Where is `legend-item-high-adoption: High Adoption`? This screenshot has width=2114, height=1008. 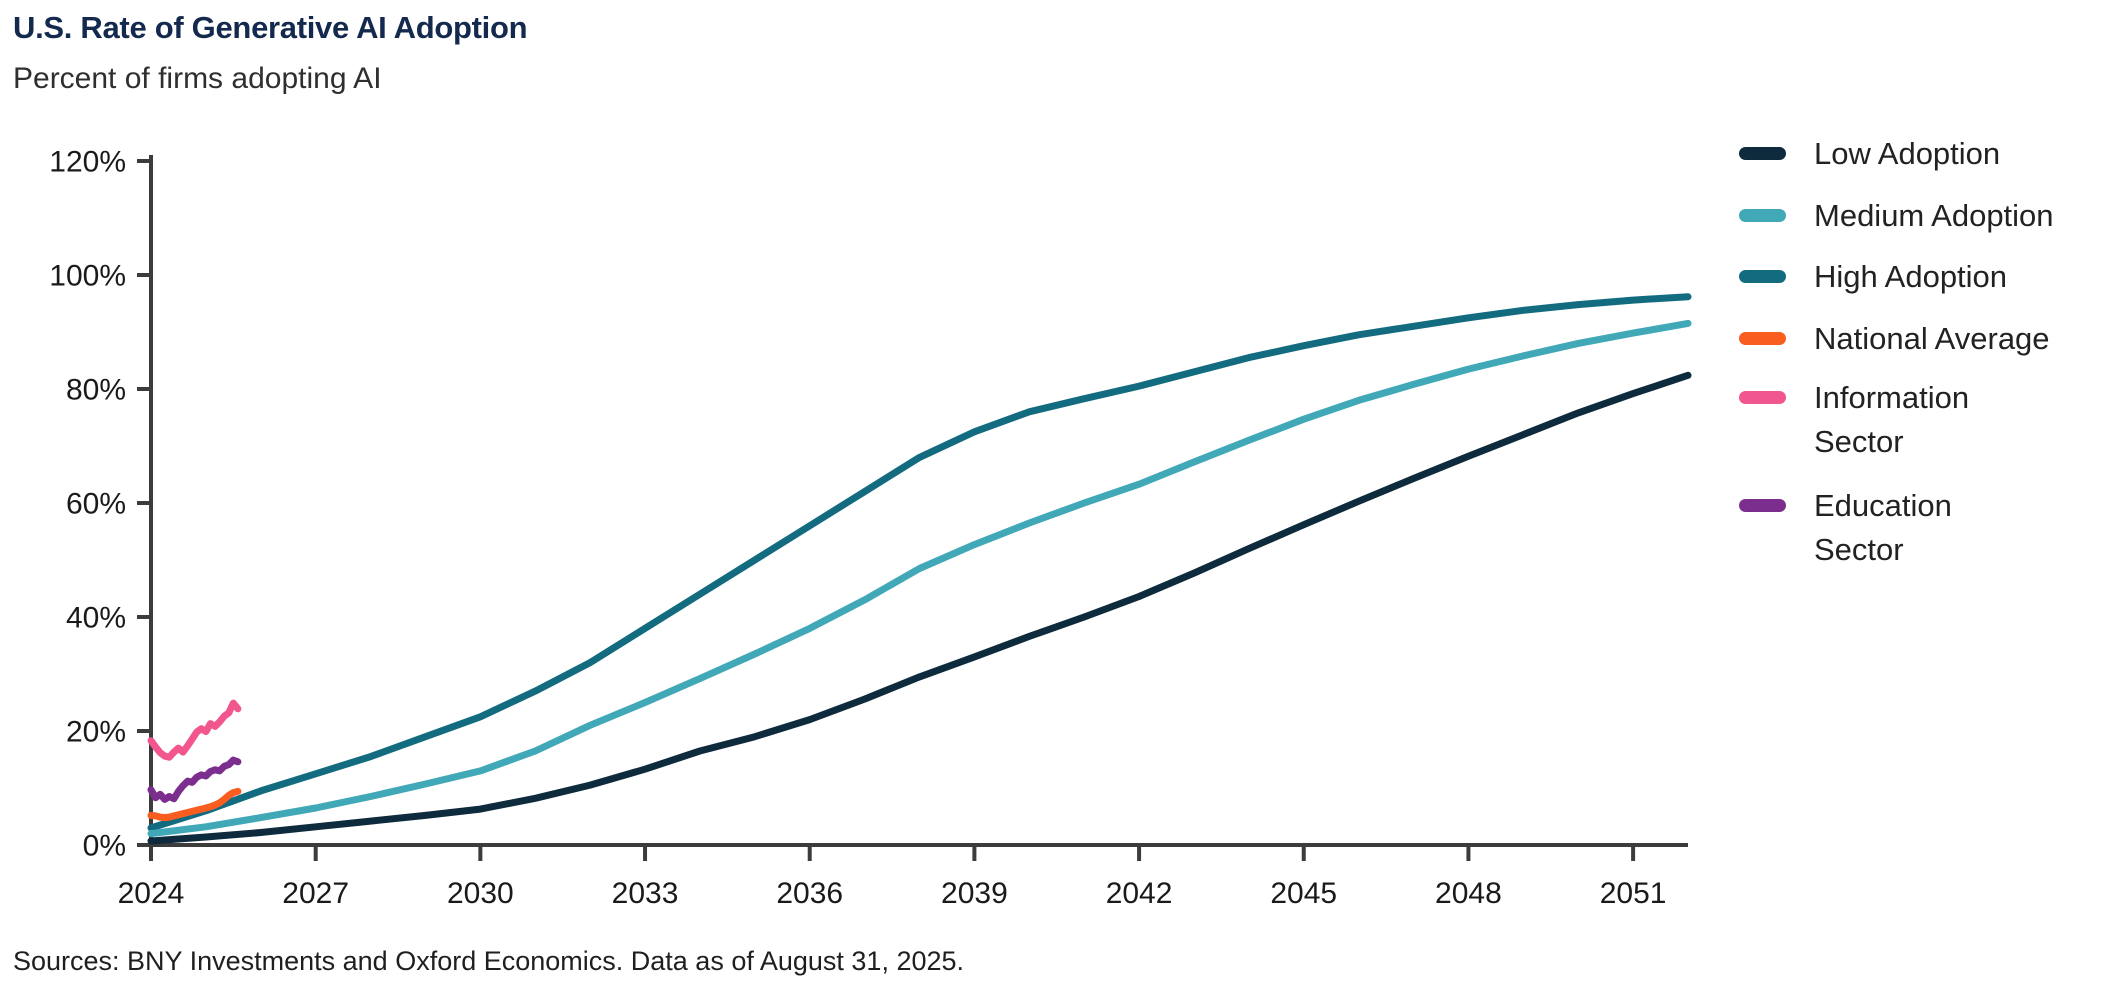 legend-item-high-adoption: High Adoption is located at coordinates (1873, 277).